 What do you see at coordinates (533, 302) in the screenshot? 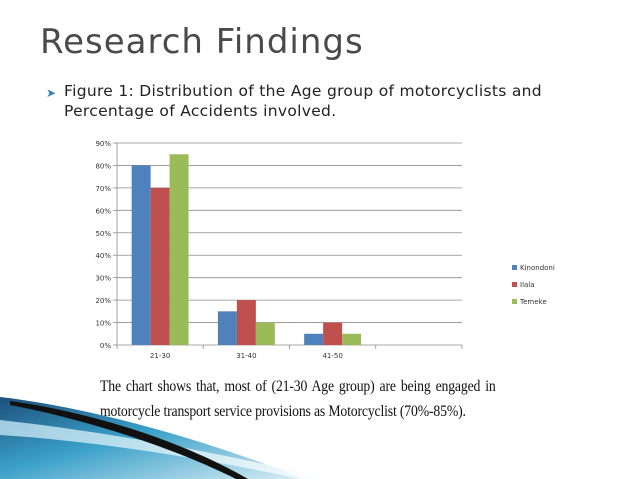
I see `legend-label: Temeke` at bounding box center [533, 302].